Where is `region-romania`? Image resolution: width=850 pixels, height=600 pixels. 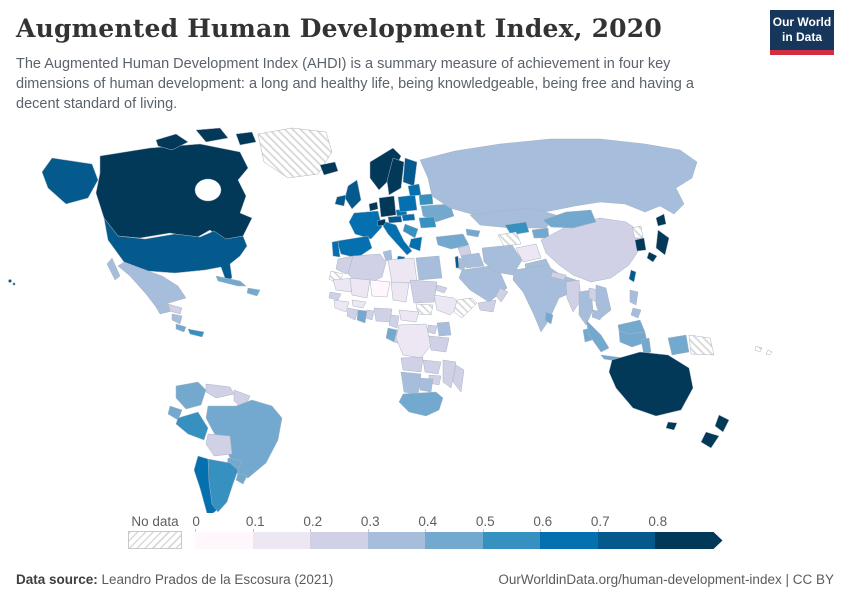
region-romania is located at coordinates (427, 222).